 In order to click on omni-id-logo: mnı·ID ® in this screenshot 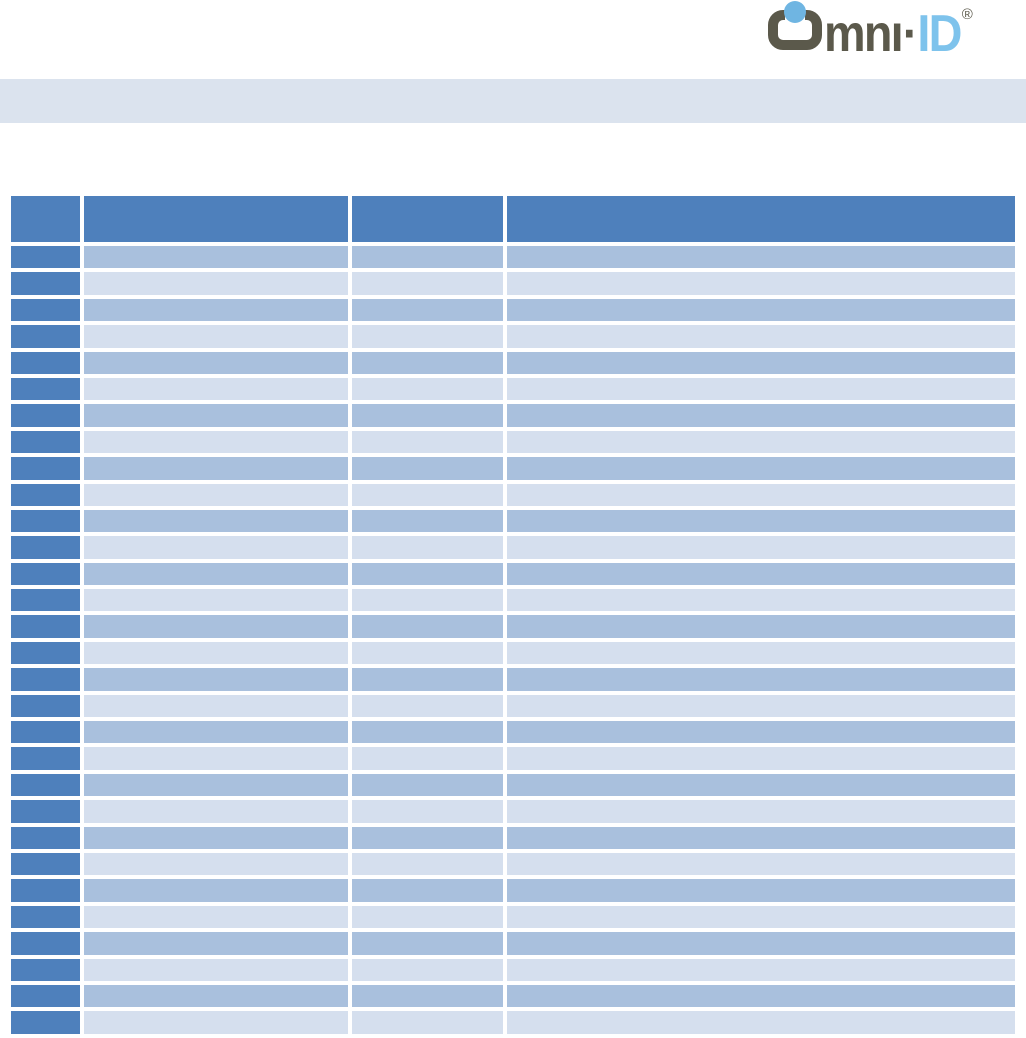, I will do `click(870, 30)`.